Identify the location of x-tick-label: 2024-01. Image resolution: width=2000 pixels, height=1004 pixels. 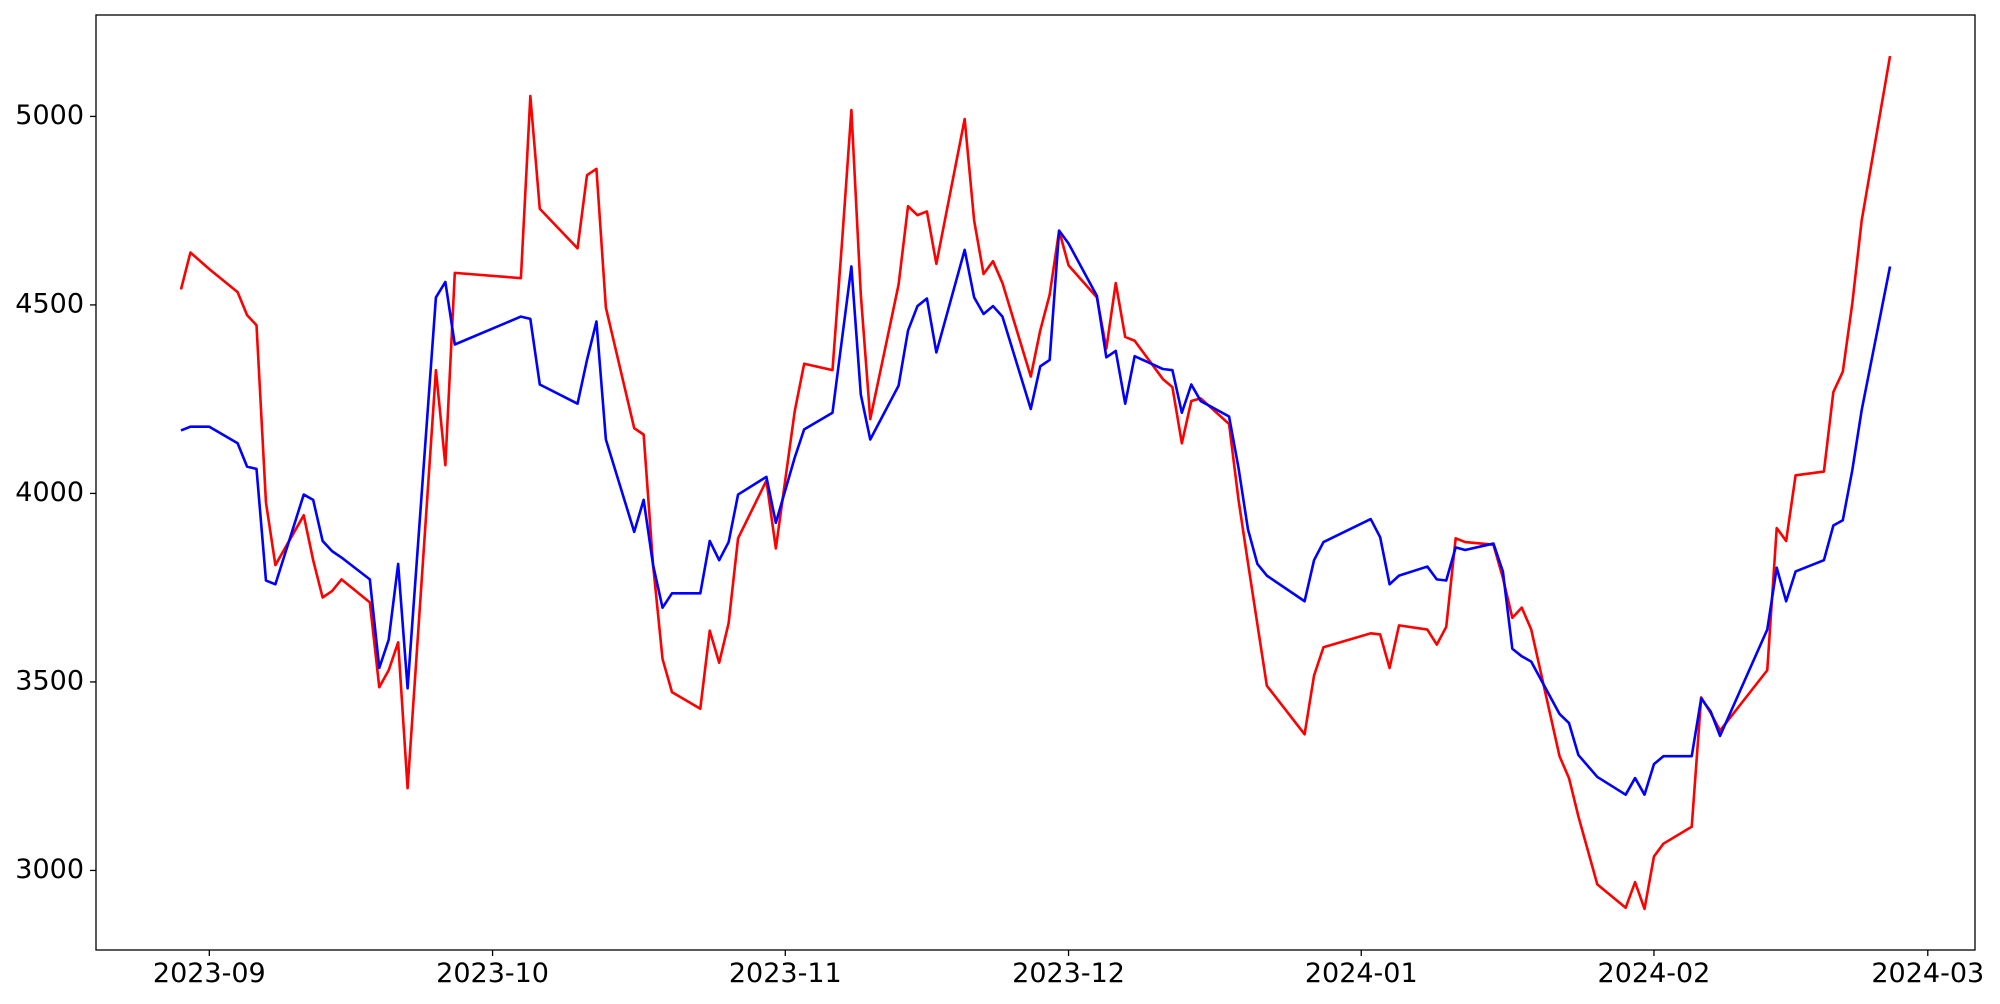
(1361, 973).